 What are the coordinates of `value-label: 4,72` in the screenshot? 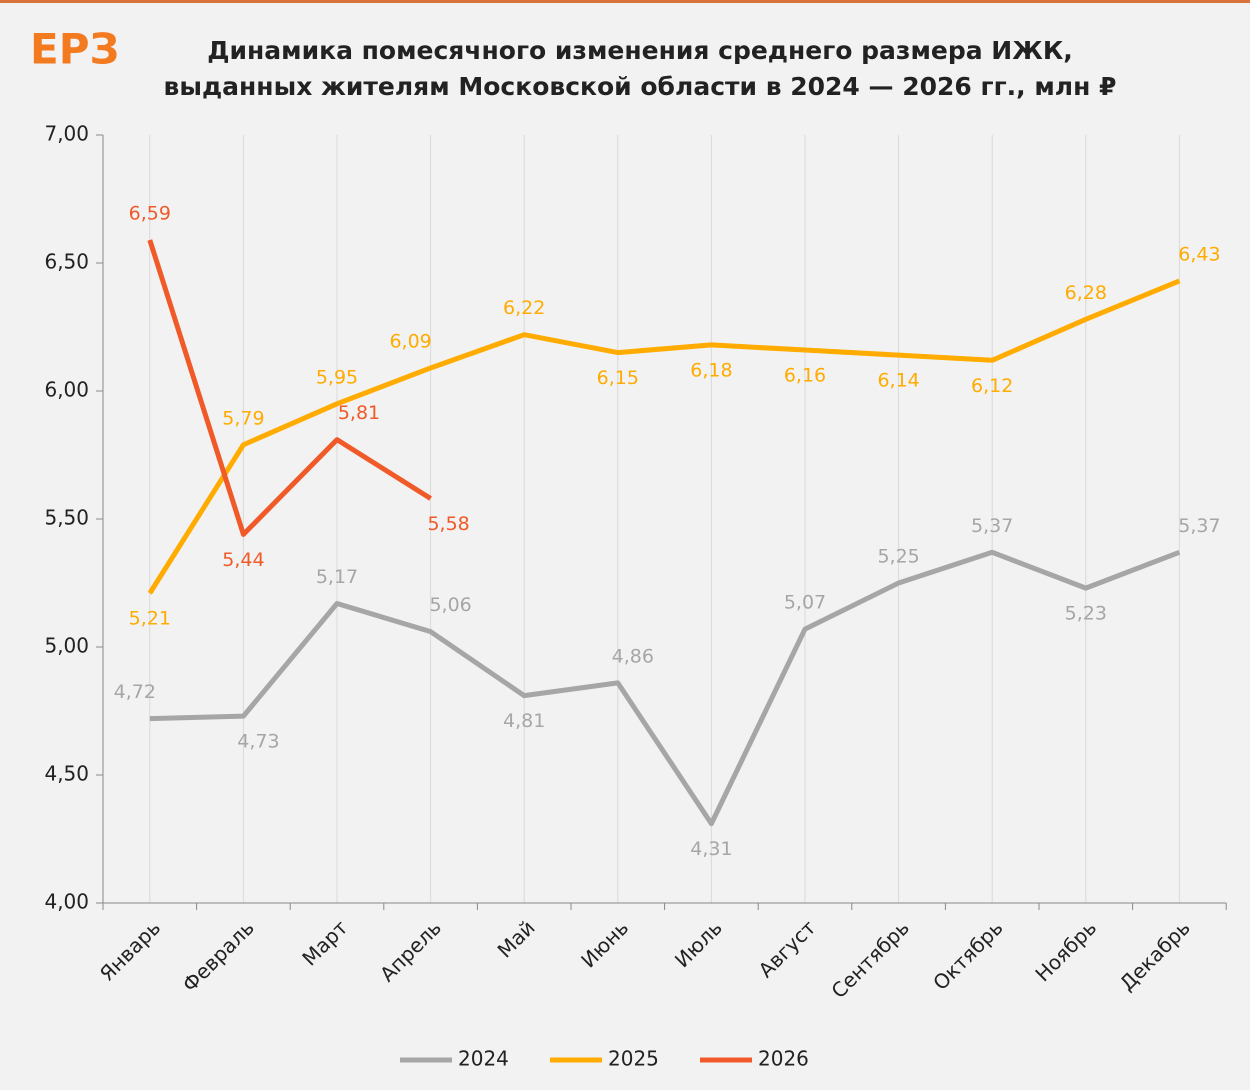 It's located at (135, 692).